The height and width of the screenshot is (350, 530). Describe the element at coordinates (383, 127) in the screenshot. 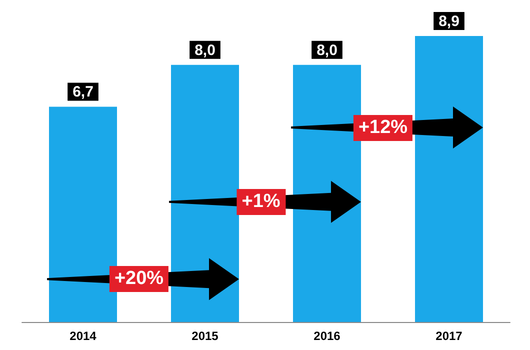

I see `annotation: +12%` at that location.